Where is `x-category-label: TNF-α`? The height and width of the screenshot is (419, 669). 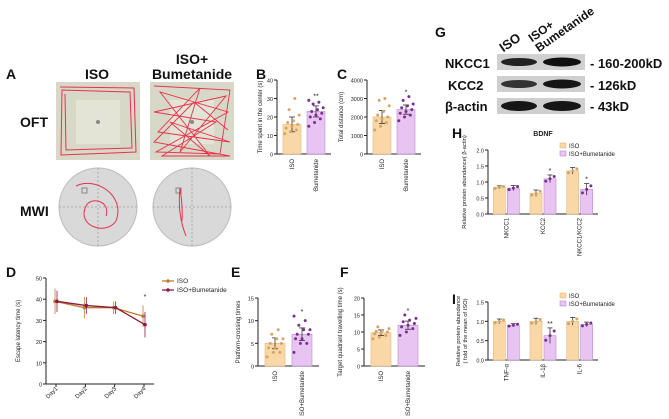
x-category-label: TNF-α is located at coordinates (507, 372).